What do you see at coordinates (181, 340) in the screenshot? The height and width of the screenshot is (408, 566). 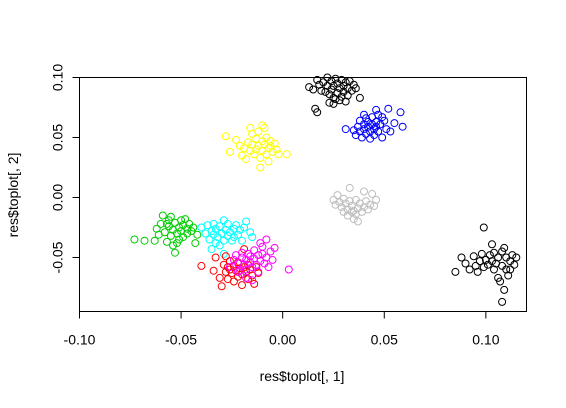 I see `x-tick-label: -0.05` at bounding box center [181, 340].